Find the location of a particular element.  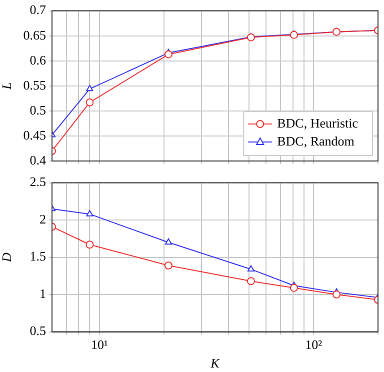

x-axis-title: K is located at coordinates (215, 363).